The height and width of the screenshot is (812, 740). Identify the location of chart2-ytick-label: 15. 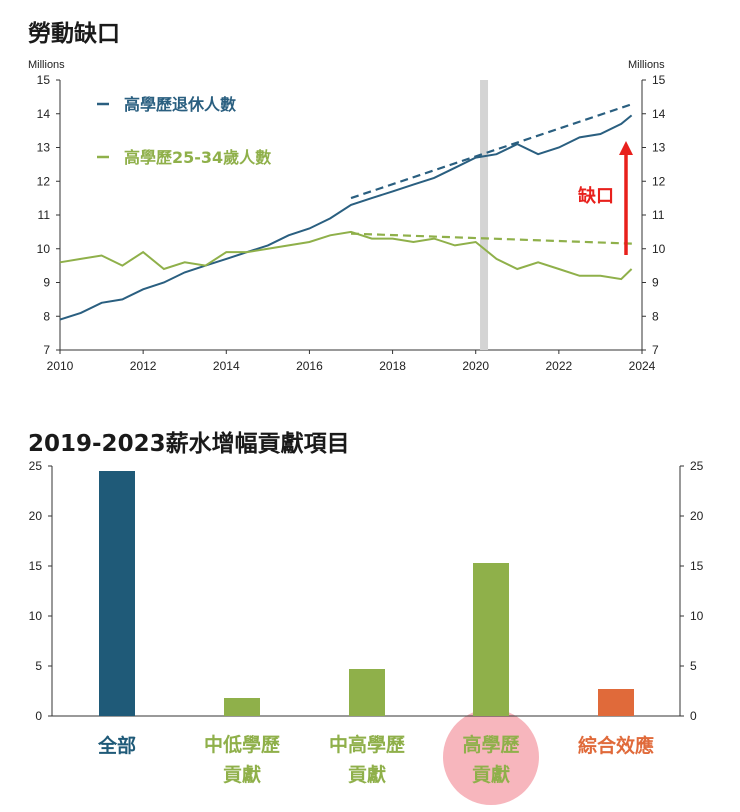
(36, 566).